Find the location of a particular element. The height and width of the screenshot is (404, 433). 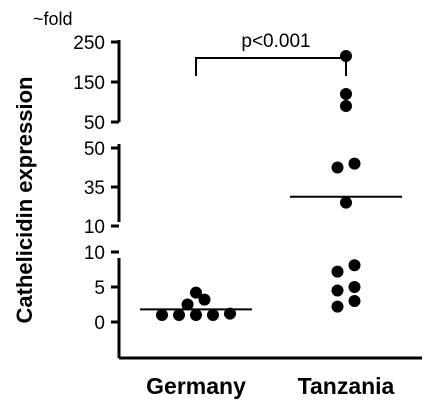

y-tick-label-5: 5 is located at coordinates (99, 288).